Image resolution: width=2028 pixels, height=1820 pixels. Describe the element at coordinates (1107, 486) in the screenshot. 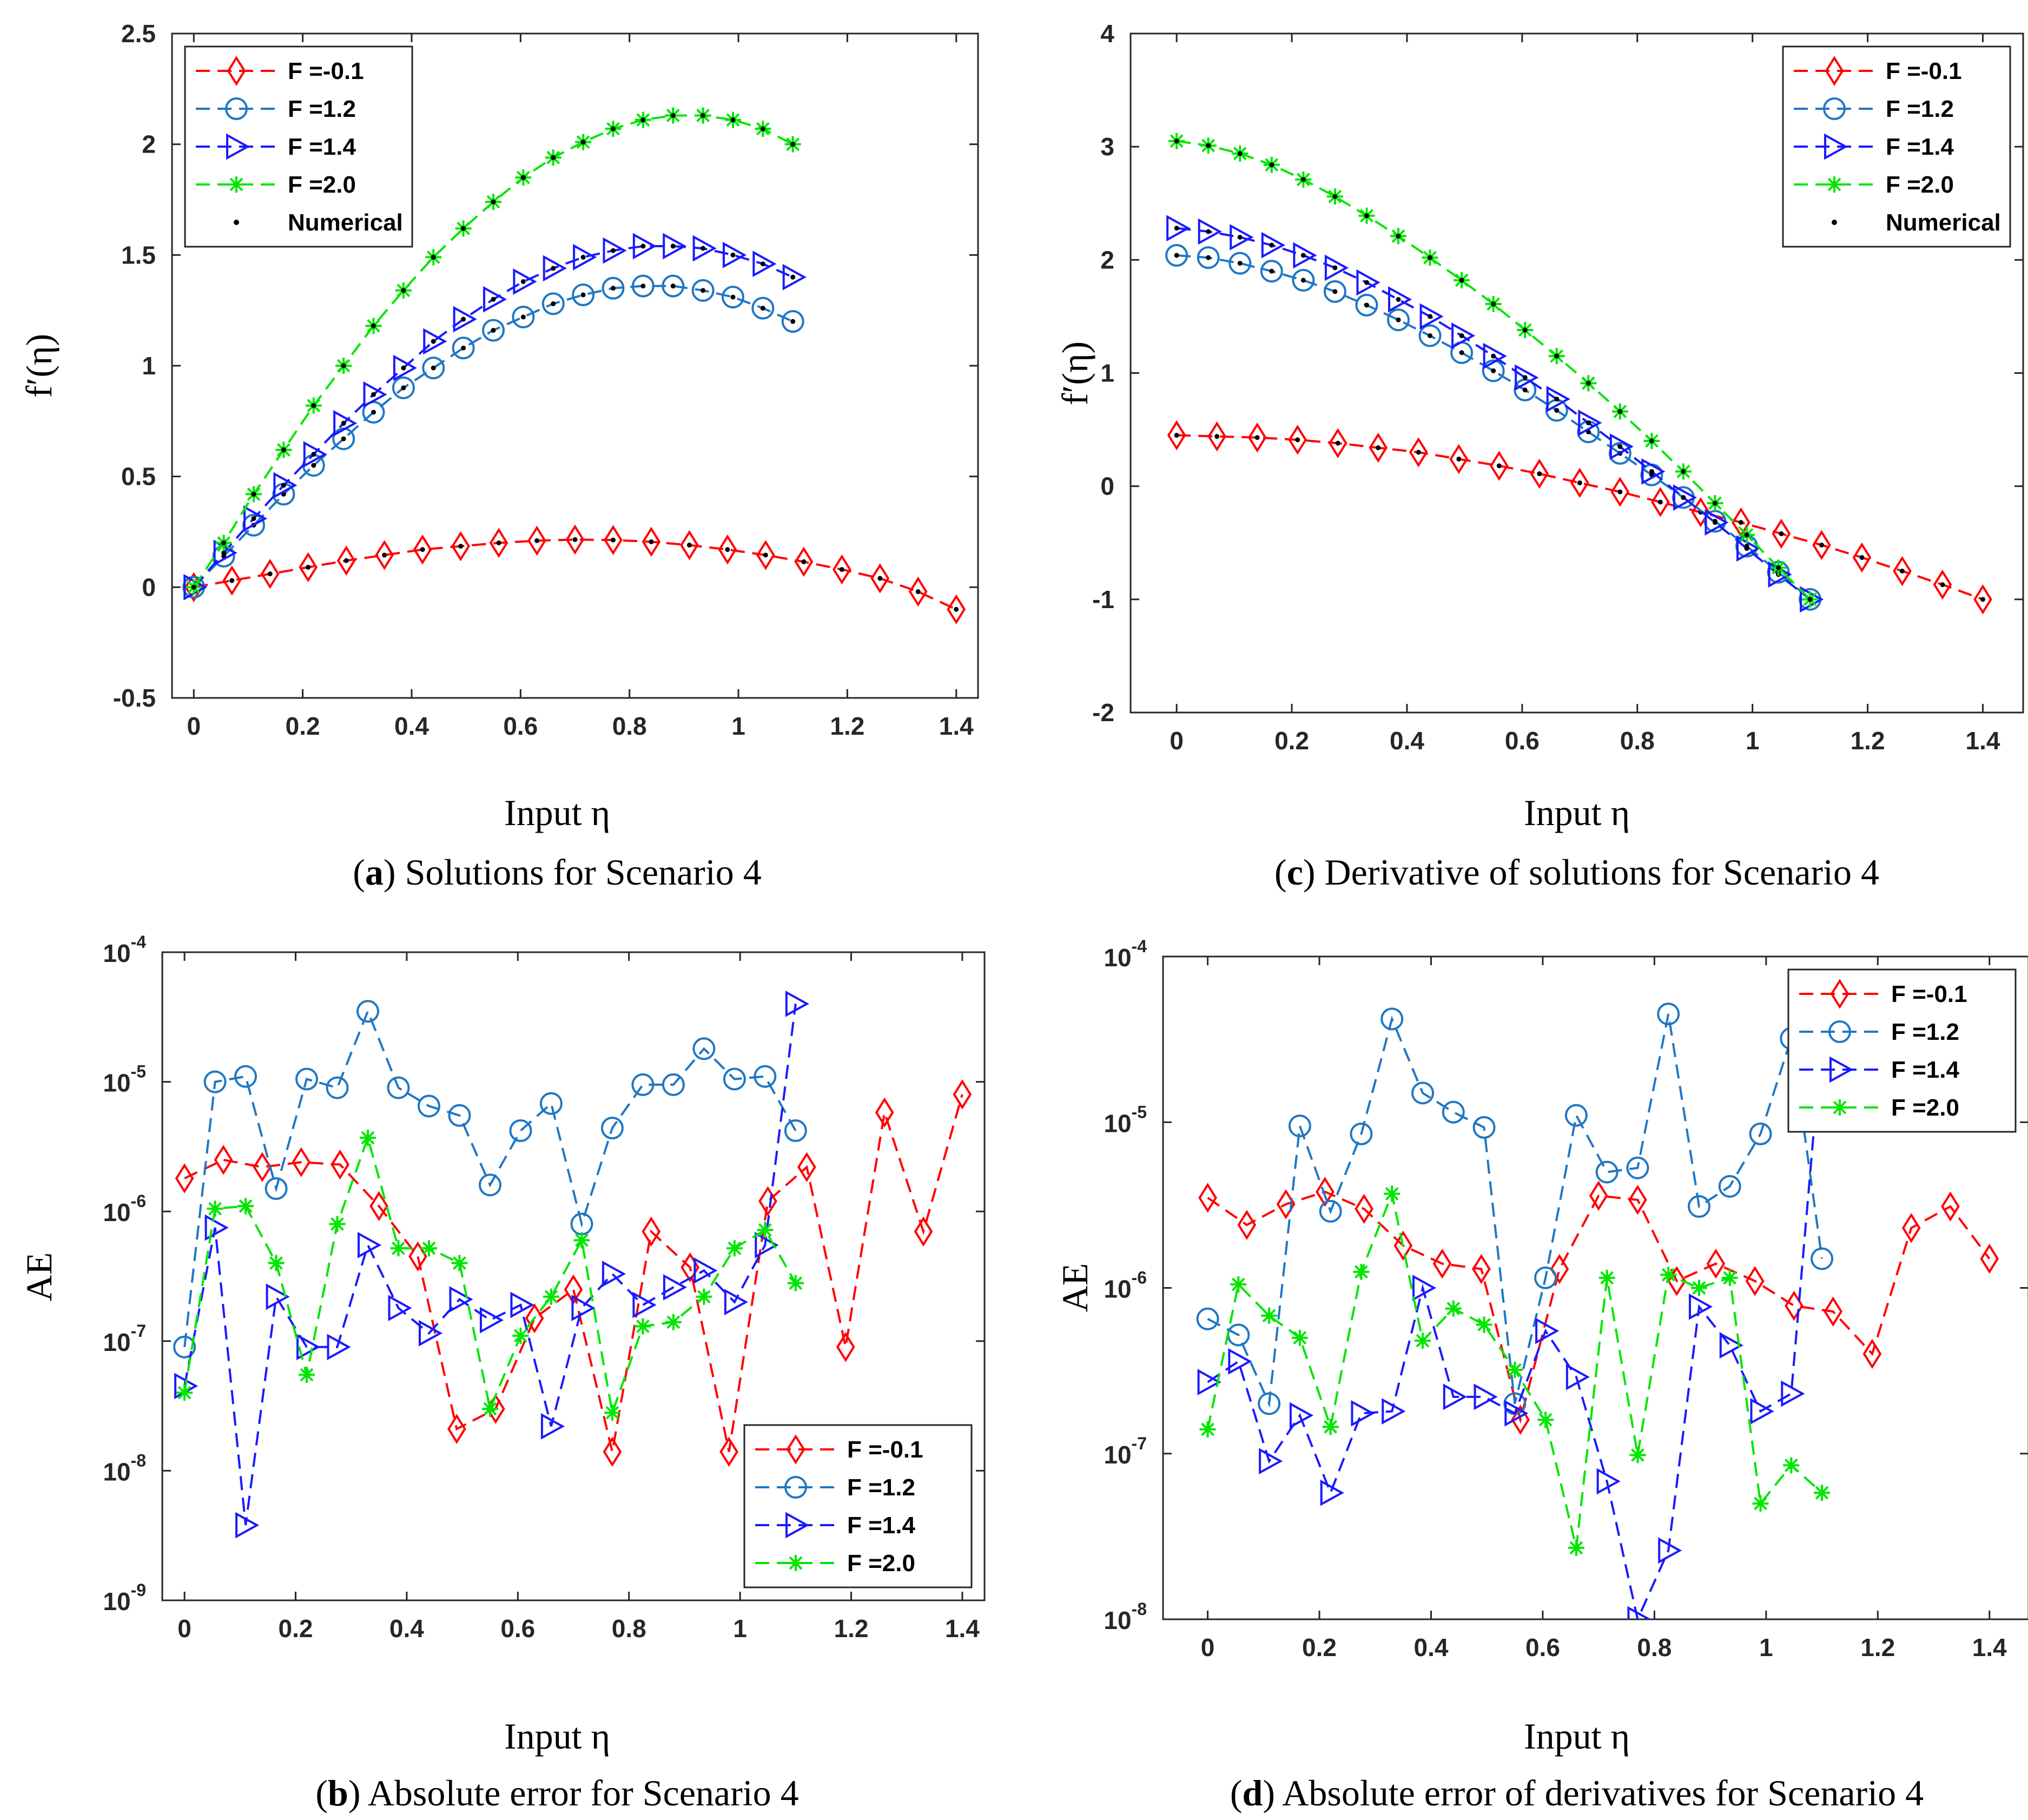

I see `y-tick-label: 0` at that location.